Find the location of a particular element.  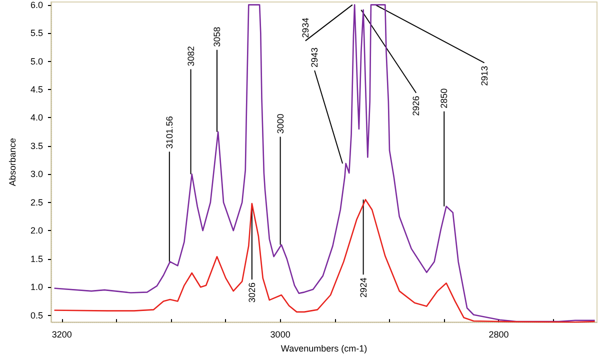

y-tick-label: 4.5 is located at coordinates (36, 89).